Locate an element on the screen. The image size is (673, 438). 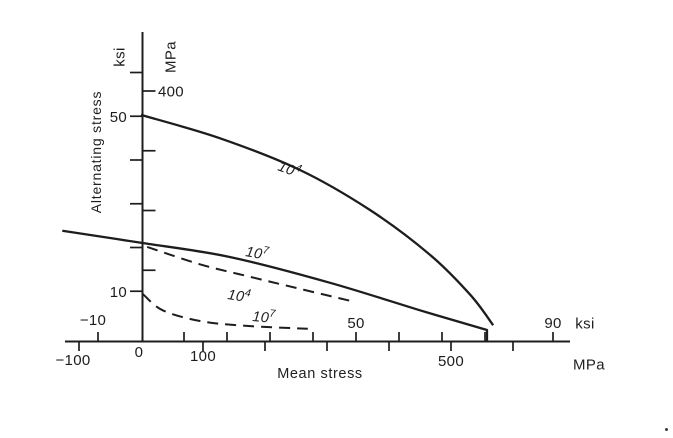
x-axis-unit-ksi: ksi is located at coordinates (585, 324).